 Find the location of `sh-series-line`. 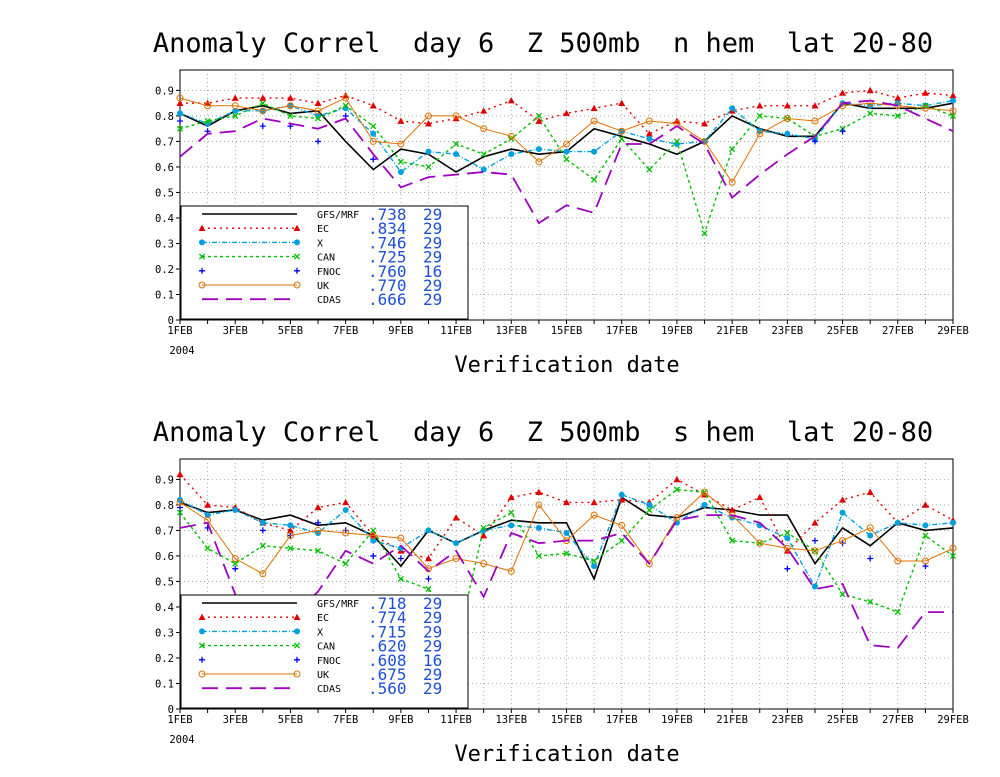

sh-series-line is located at coordinates (566, 538).